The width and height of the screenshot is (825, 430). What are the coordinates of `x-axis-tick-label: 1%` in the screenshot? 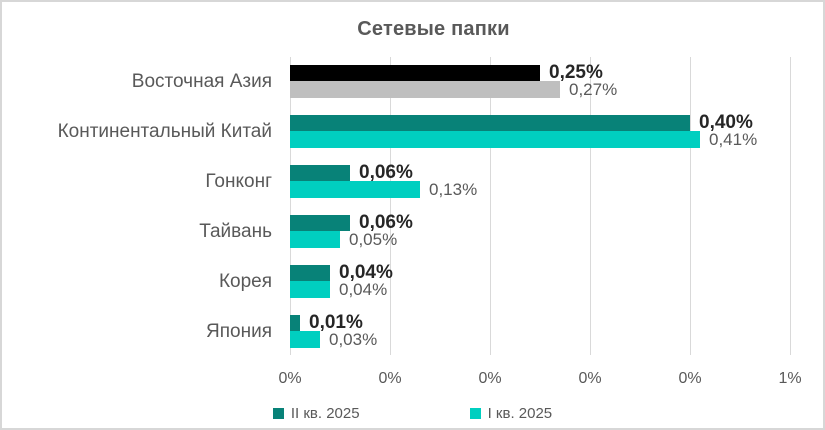 It's located at (790, 378).